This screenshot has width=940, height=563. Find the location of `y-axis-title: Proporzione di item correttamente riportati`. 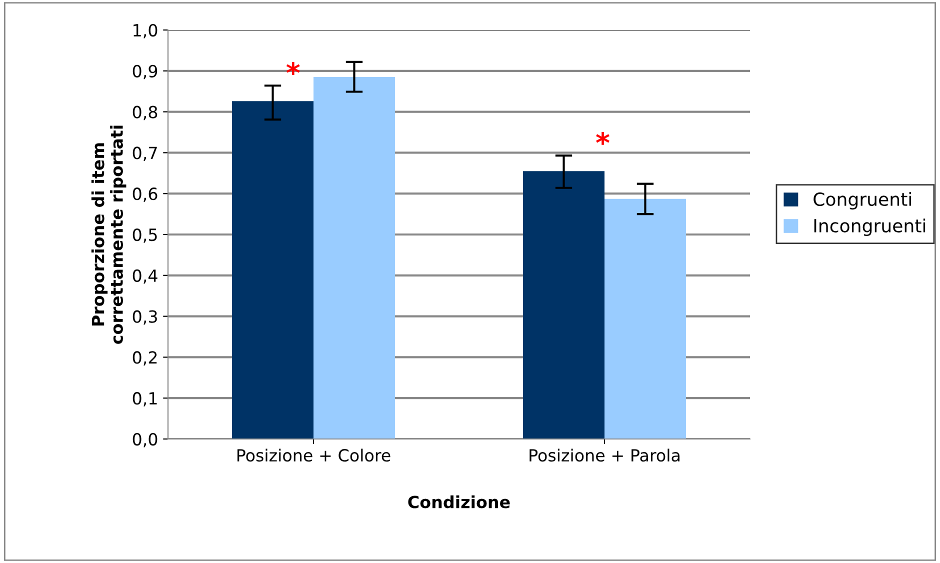

y-axis-title: Proporzione di item correttamente riportati is located at coordinates (108, 235).